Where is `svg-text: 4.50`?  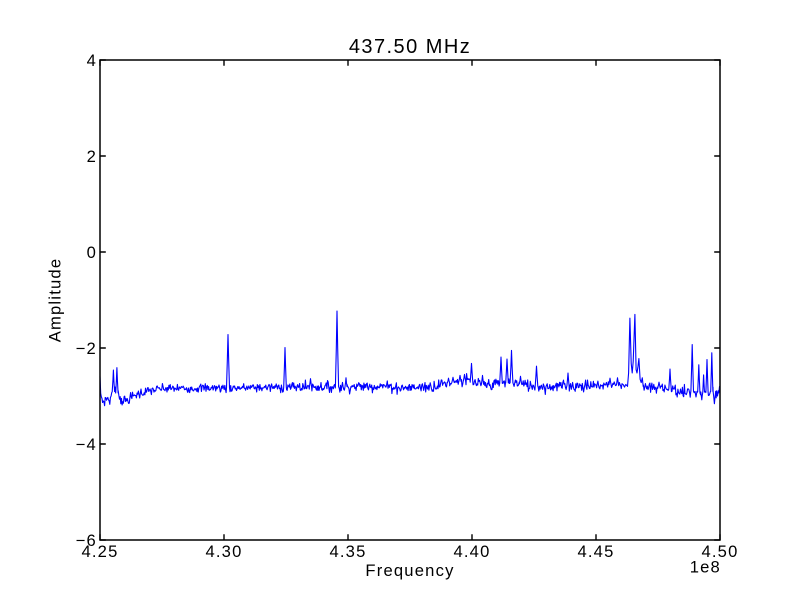 svg-text: 4.50 is located at coordinates (719, 551).